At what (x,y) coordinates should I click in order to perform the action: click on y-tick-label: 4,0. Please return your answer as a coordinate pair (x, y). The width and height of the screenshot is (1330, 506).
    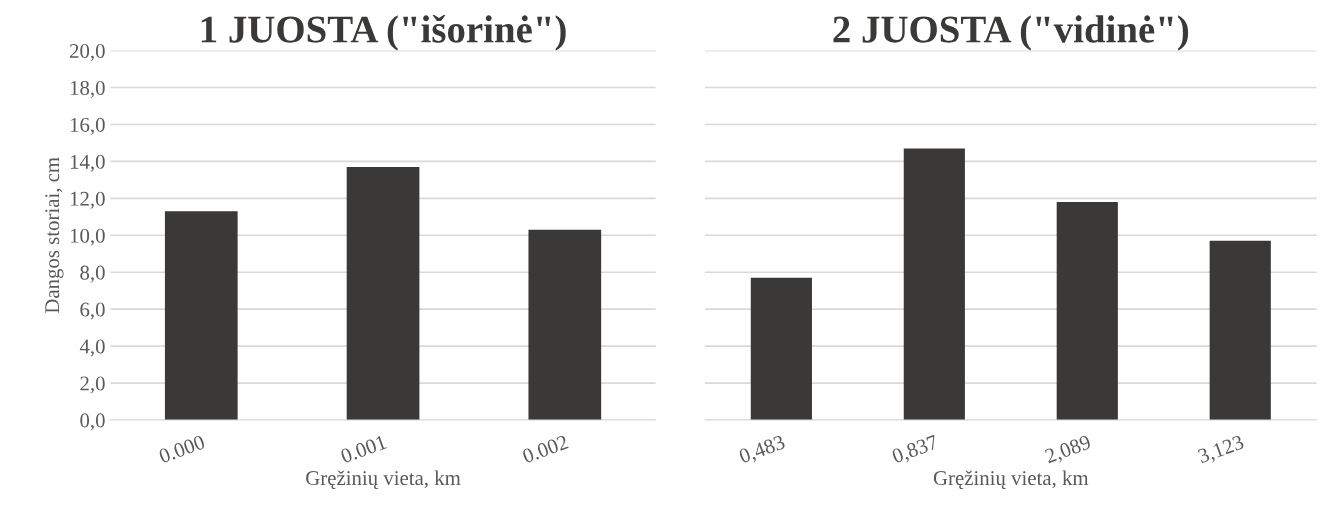
    Looking at the image, I should click on (92, 348).